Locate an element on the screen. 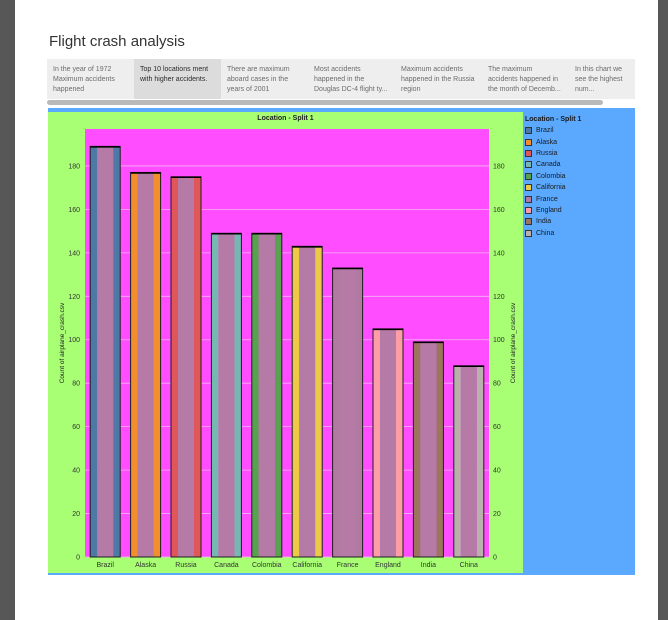 This screenshot has width=668, height=620. y-tick-label-right: 100 is located at coordinates (499, 340).